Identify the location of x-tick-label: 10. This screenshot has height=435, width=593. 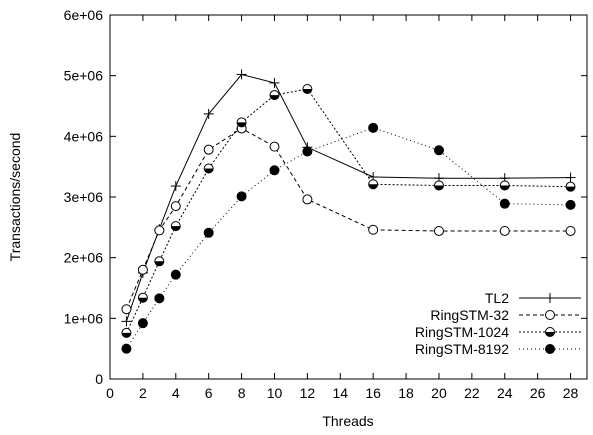
(275, 393).